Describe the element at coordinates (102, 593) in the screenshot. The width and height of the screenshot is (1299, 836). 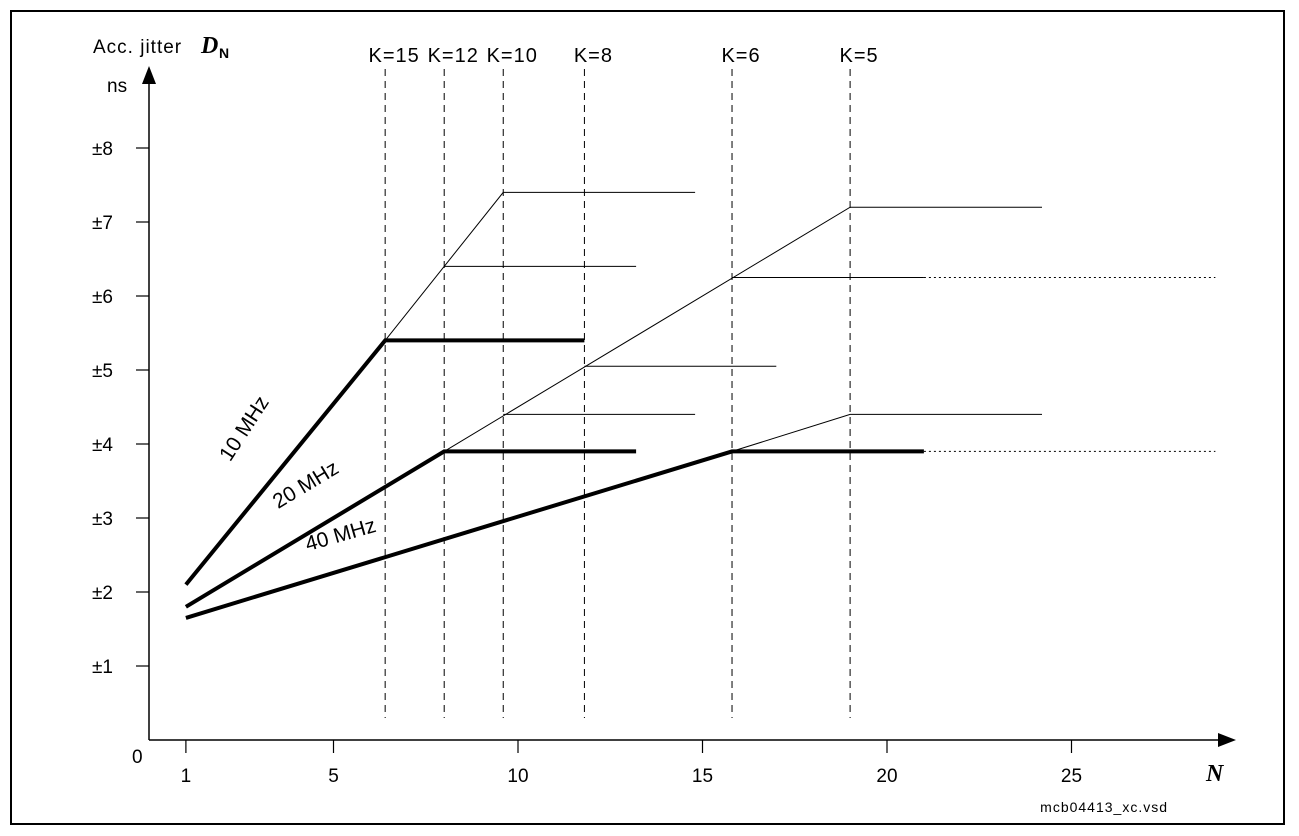
I see `y-tick-label: ±2` at that location.